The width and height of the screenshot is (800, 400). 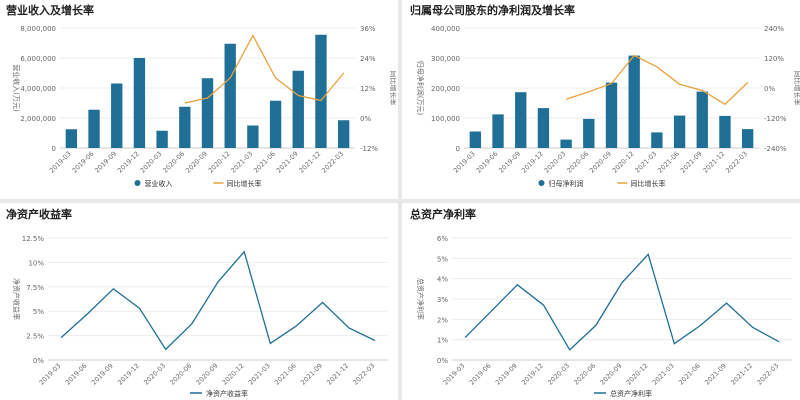 I want to click on y-tick-label: 10%, so click(x=36, y=263).